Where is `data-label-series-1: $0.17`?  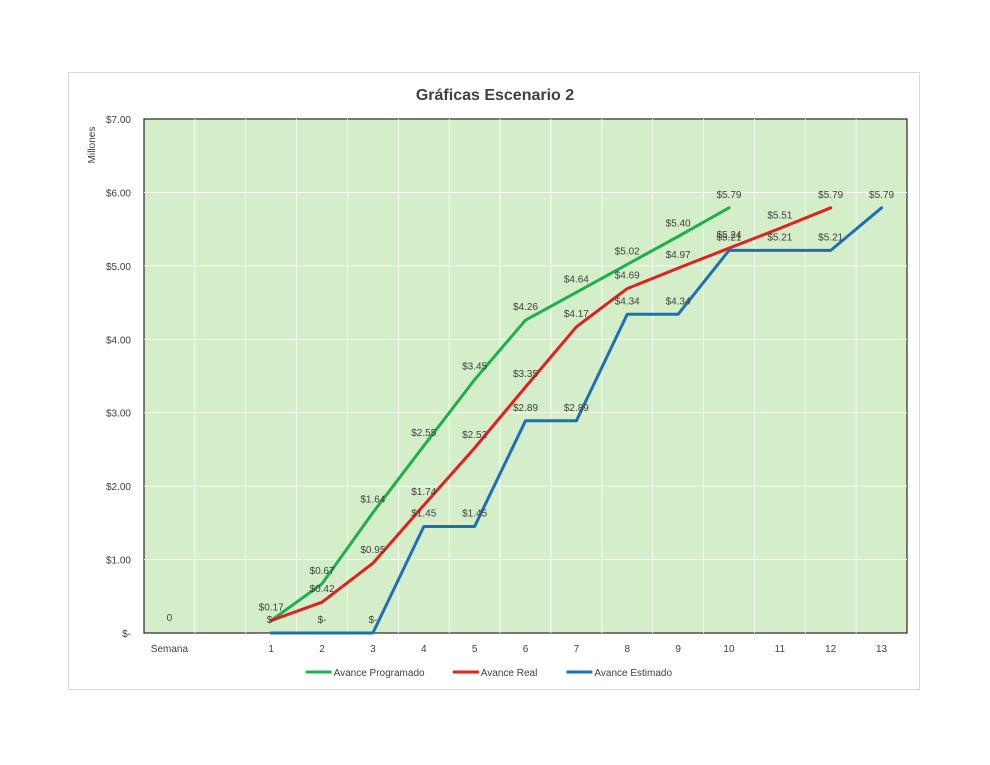 data-label-series-1: $0.17 is located at coordinates (271, 608).